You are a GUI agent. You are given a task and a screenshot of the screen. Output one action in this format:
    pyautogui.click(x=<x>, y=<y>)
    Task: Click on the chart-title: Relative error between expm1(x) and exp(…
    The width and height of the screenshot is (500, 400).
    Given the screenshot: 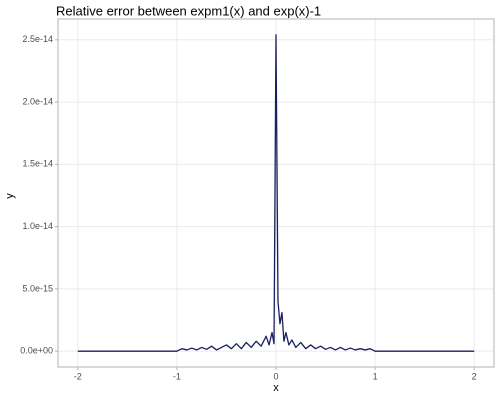 What is the action you would take?
    pyautogui.click(x=188, y=10)
    